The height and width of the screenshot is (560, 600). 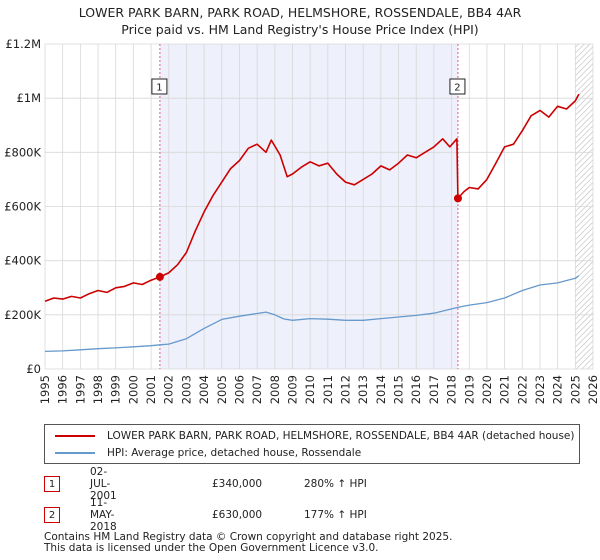 What do you see at coordinates (292, 389) in the screenshot?
I see `x-tick-label: 2009` at bounding box center [292, 389].